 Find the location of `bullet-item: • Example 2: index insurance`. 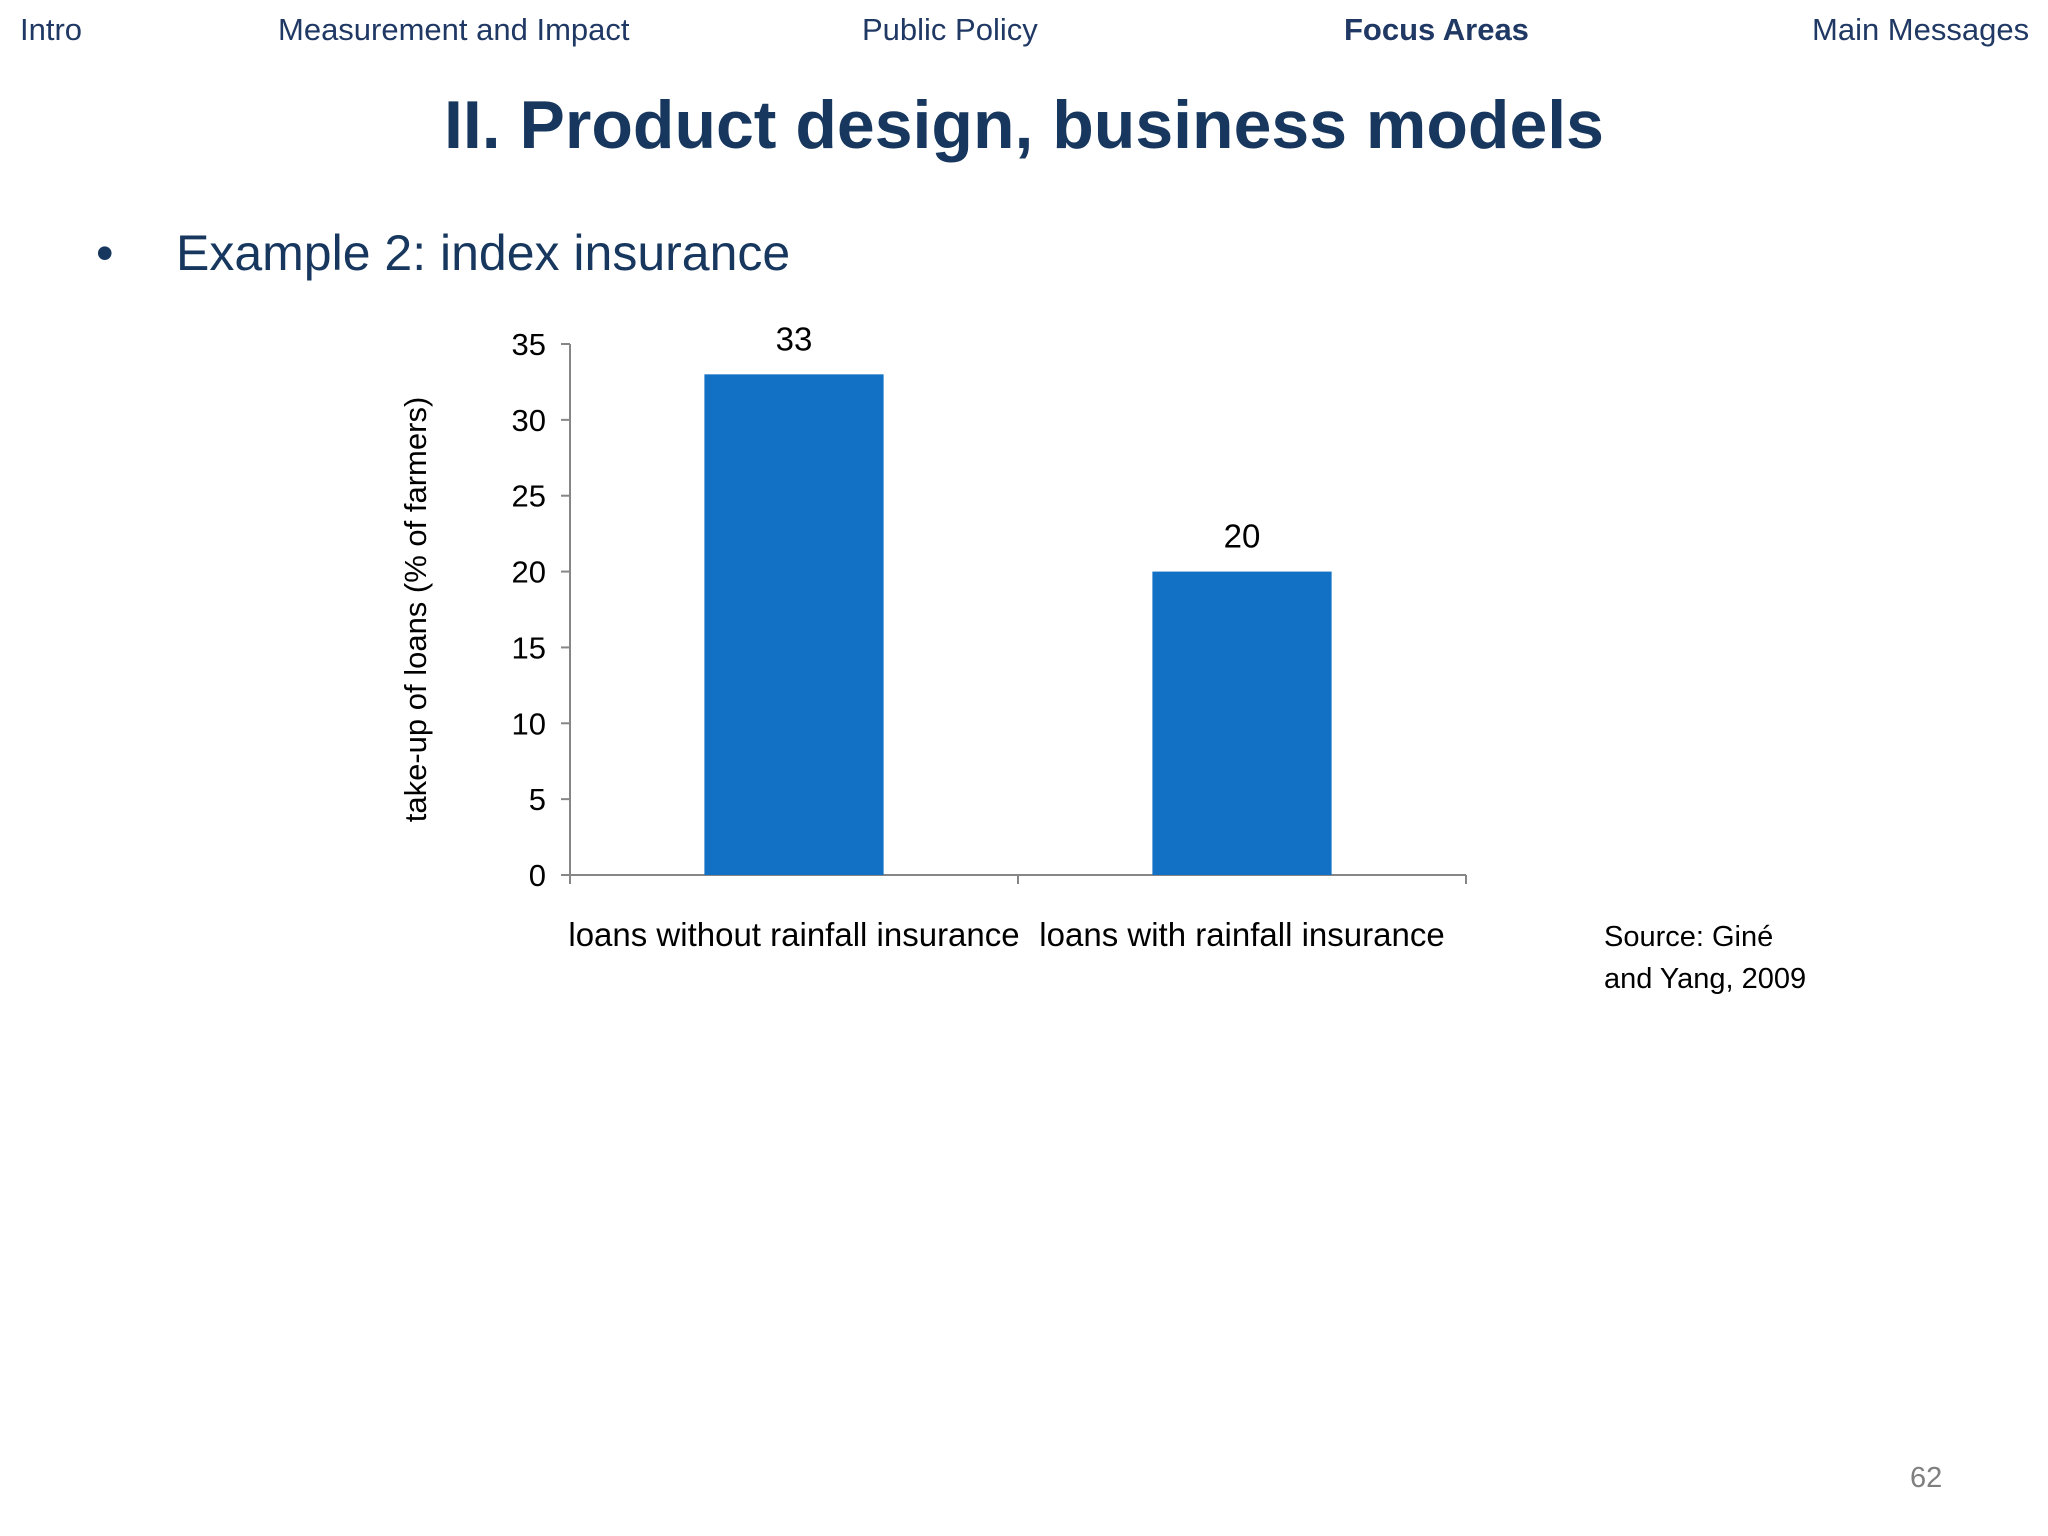

bullet-item: • Example 2: index insurance is located at coordinates (443, 253).